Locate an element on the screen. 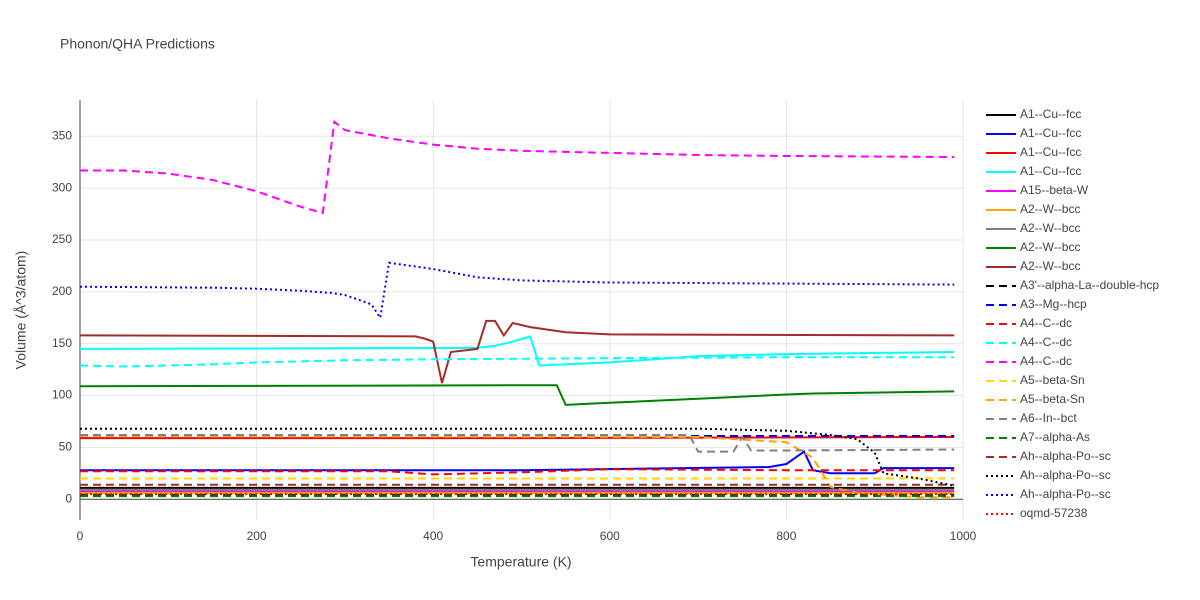  y-tick-label: 150 is located at coordinates (62, 343).